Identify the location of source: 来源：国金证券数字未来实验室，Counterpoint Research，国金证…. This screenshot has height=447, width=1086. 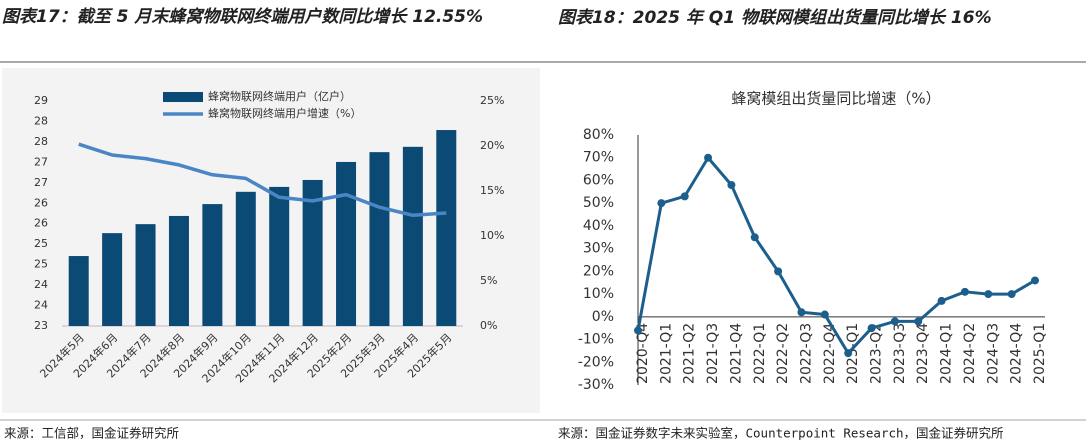
(781, 433).